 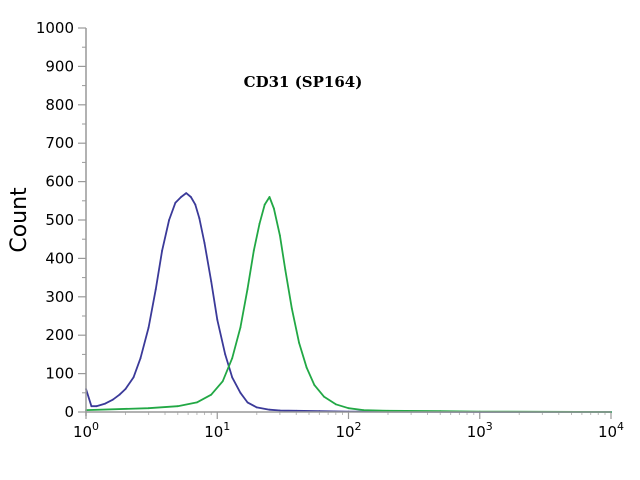 I want to click on y-tick-label: 200, so click(x=59, y=335).